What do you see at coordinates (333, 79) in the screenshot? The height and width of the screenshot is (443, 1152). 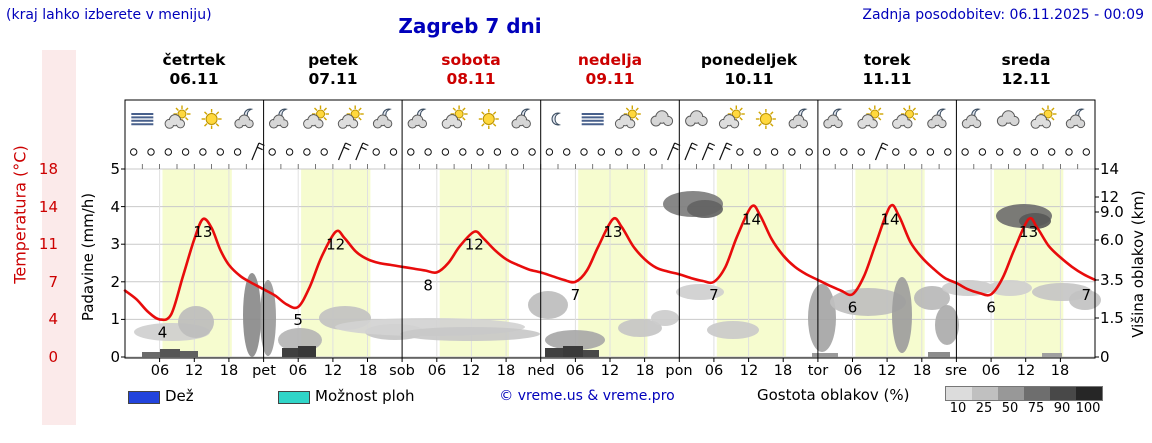 I see `day-date: 07.11` at bounding box center [333, 79].